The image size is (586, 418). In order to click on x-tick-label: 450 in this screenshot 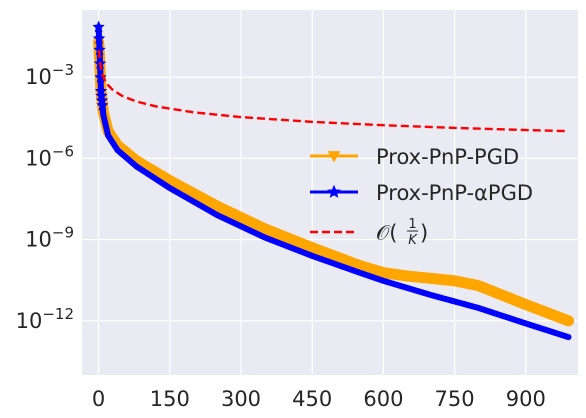, I will do `click(312, 399)`.